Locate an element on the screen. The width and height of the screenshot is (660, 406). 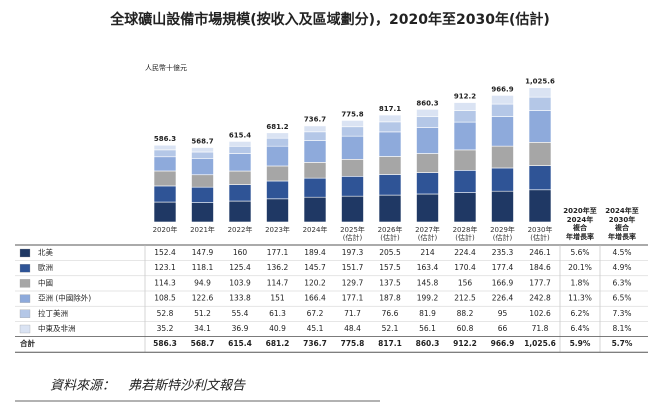
table-cell: 681.2 is located at coordinates (278, 343).